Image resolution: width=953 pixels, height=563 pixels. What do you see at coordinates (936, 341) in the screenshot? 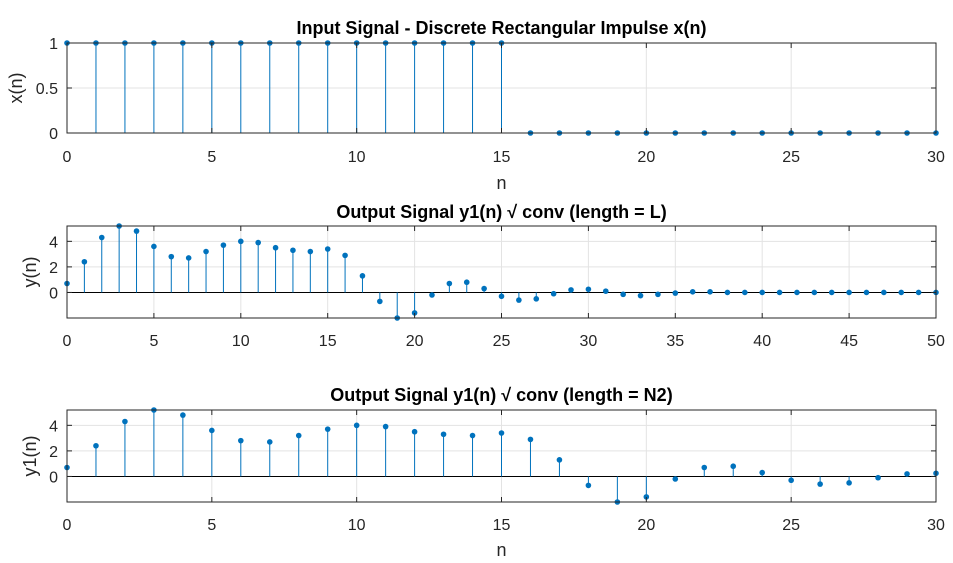
I see `x-tick-label: 50` at bounding box center [936, 341].